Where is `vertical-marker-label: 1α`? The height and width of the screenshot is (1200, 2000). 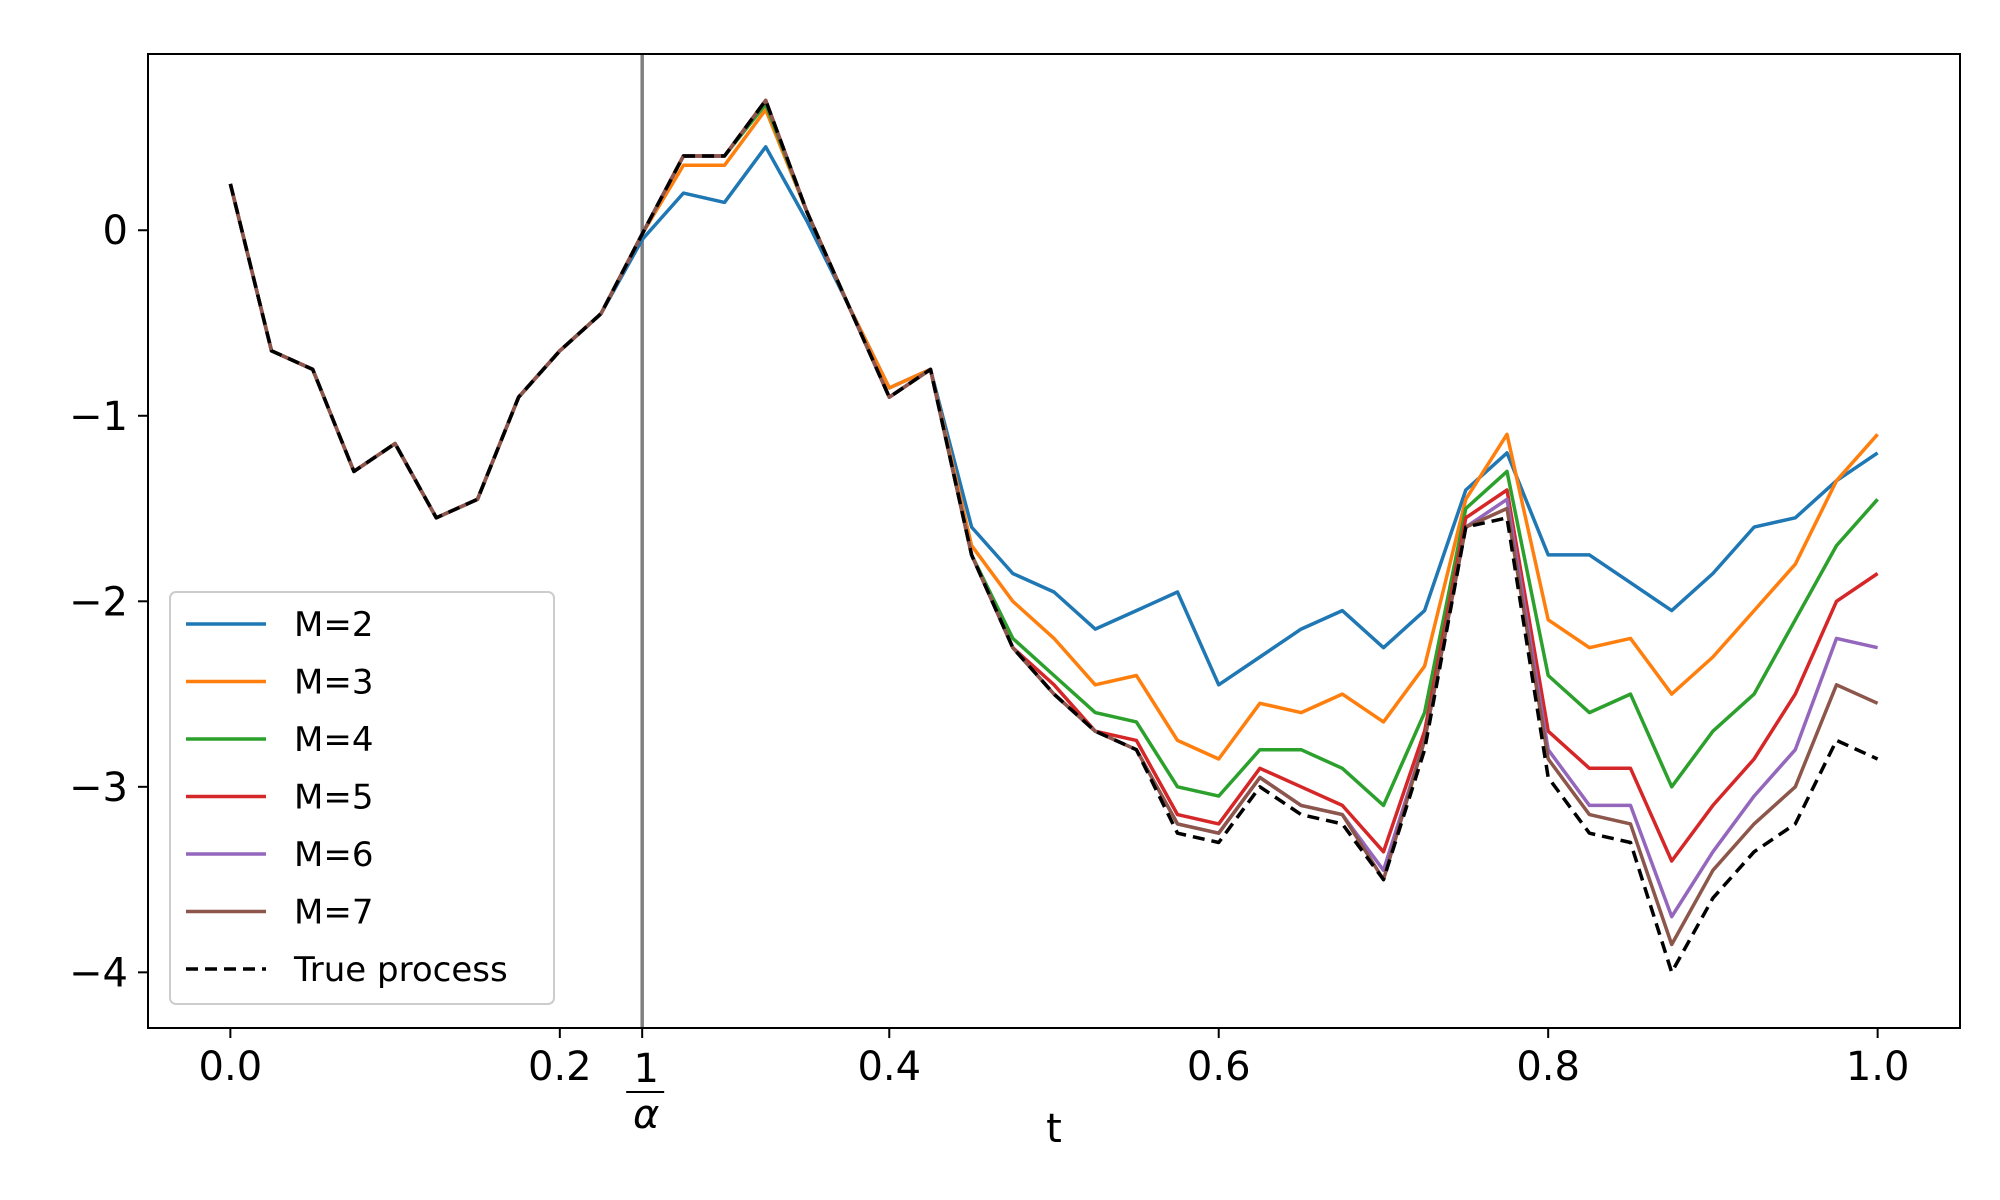
vertical-marker-label: 1α is located at coordinates (645, 1083).